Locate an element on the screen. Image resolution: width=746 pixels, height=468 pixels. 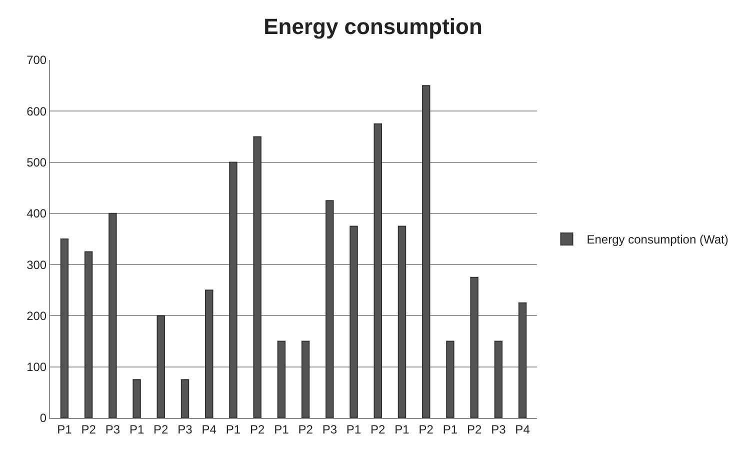
y-tick-label: 400 is located at coordinates (36, 213).